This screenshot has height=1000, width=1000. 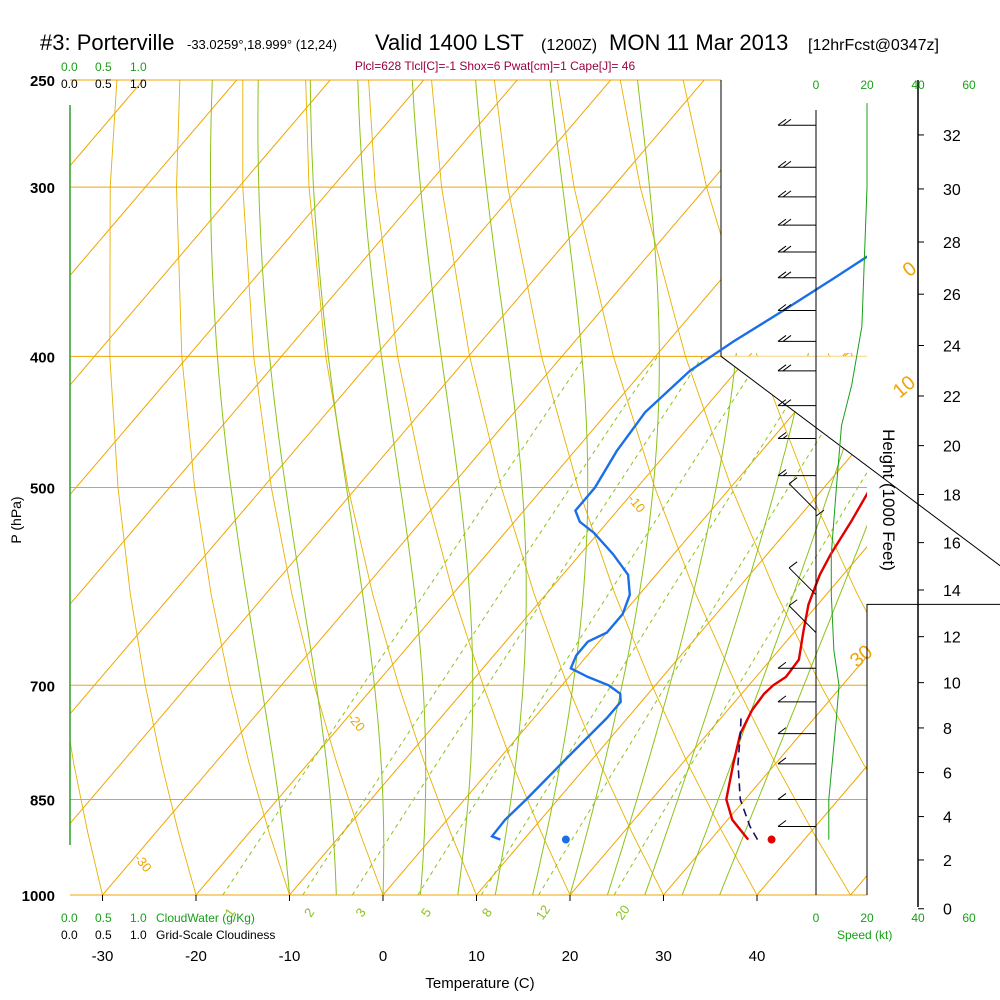 What do you see at coordinates (215, 935) in the screenshot?
I see `cloudiness-label: Grid-Scale Cloudiness` at bounding box center [215, 935].